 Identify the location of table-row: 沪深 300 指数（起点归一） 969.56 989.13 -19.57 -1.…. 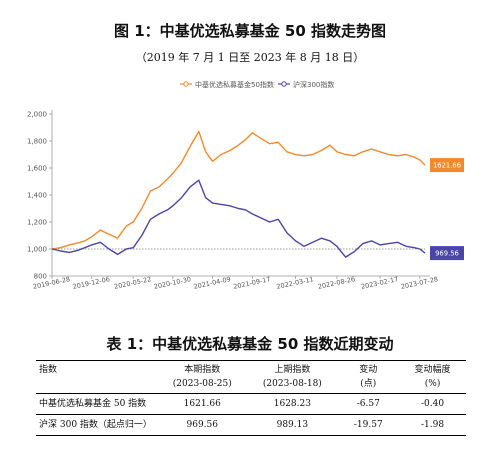
(251, 425).